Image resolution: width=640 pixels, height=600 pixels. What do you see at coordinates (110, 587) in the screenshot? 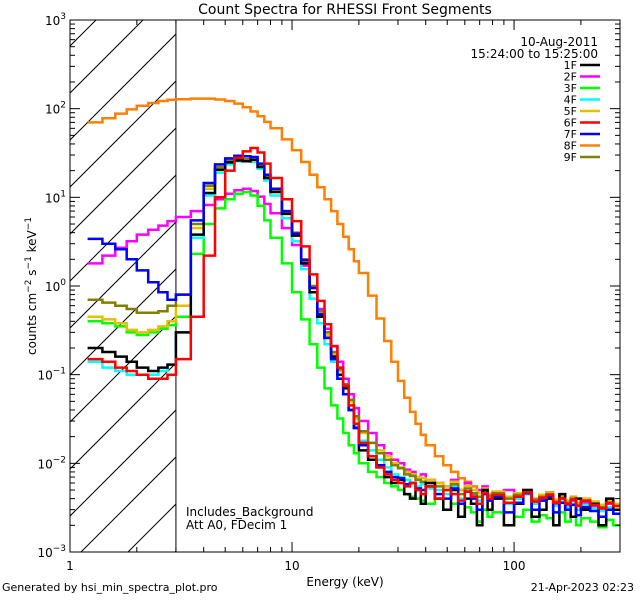
I see `footer-generated-by: Generated by hsi_min_spectra_plot.pro` at bounding box center [110, 587].